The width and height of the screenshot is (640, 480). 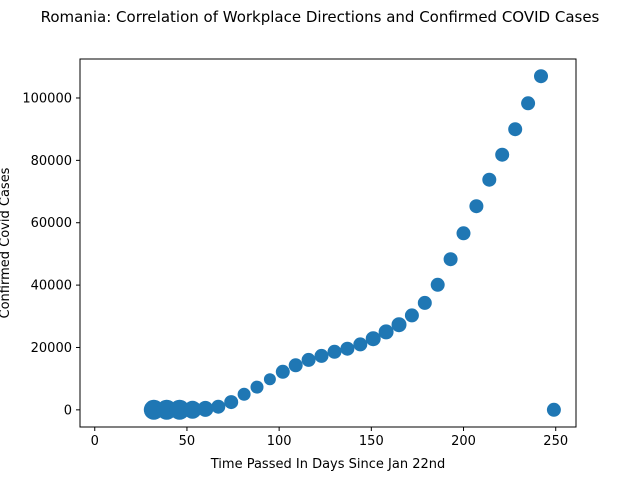 I want to click on x-tick-label-0: 0, so click(x=95, y=441).